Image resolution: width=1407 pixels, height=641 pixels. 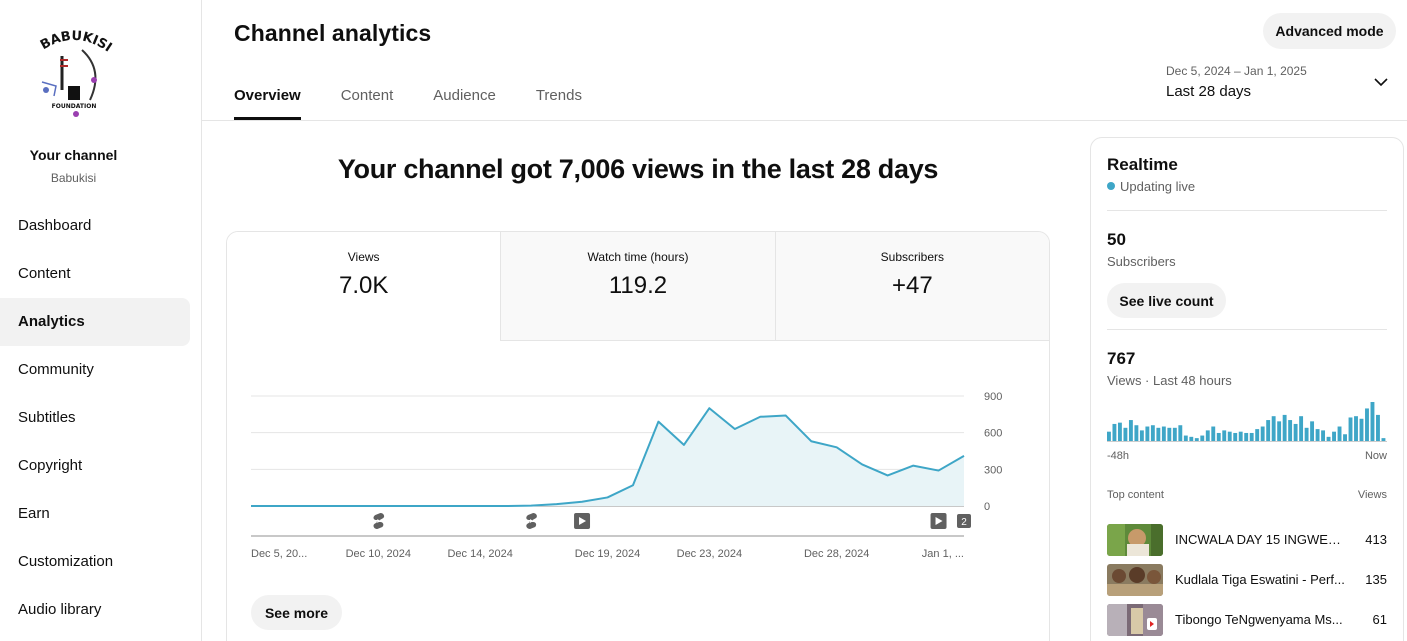 What do you see at coordinates (1166, 300) in the screenshot?
I see `see-live-count-button: See live count` at bounding box center [1166, 300].